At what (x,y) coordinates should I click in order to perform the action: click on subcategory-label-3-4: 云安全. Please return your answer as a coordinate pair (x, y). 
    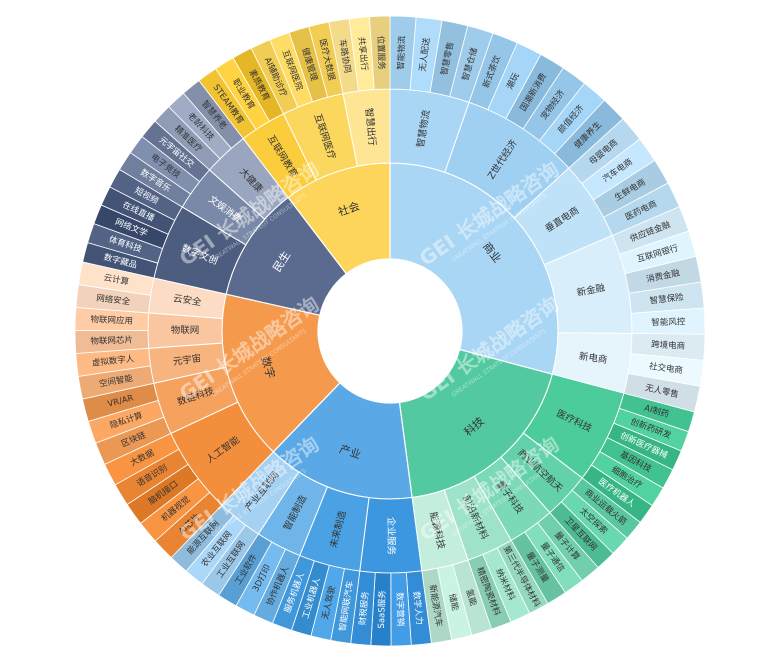
    Looking at the image, I should click on (187, 300).